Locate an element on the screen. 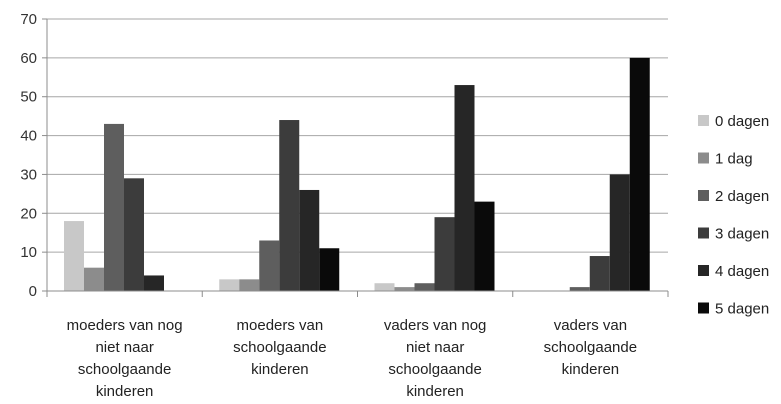 Image resolution: width=781 pixels, height=404 pixels. y-tick-label: 20 is located at coordinates (28, 213).